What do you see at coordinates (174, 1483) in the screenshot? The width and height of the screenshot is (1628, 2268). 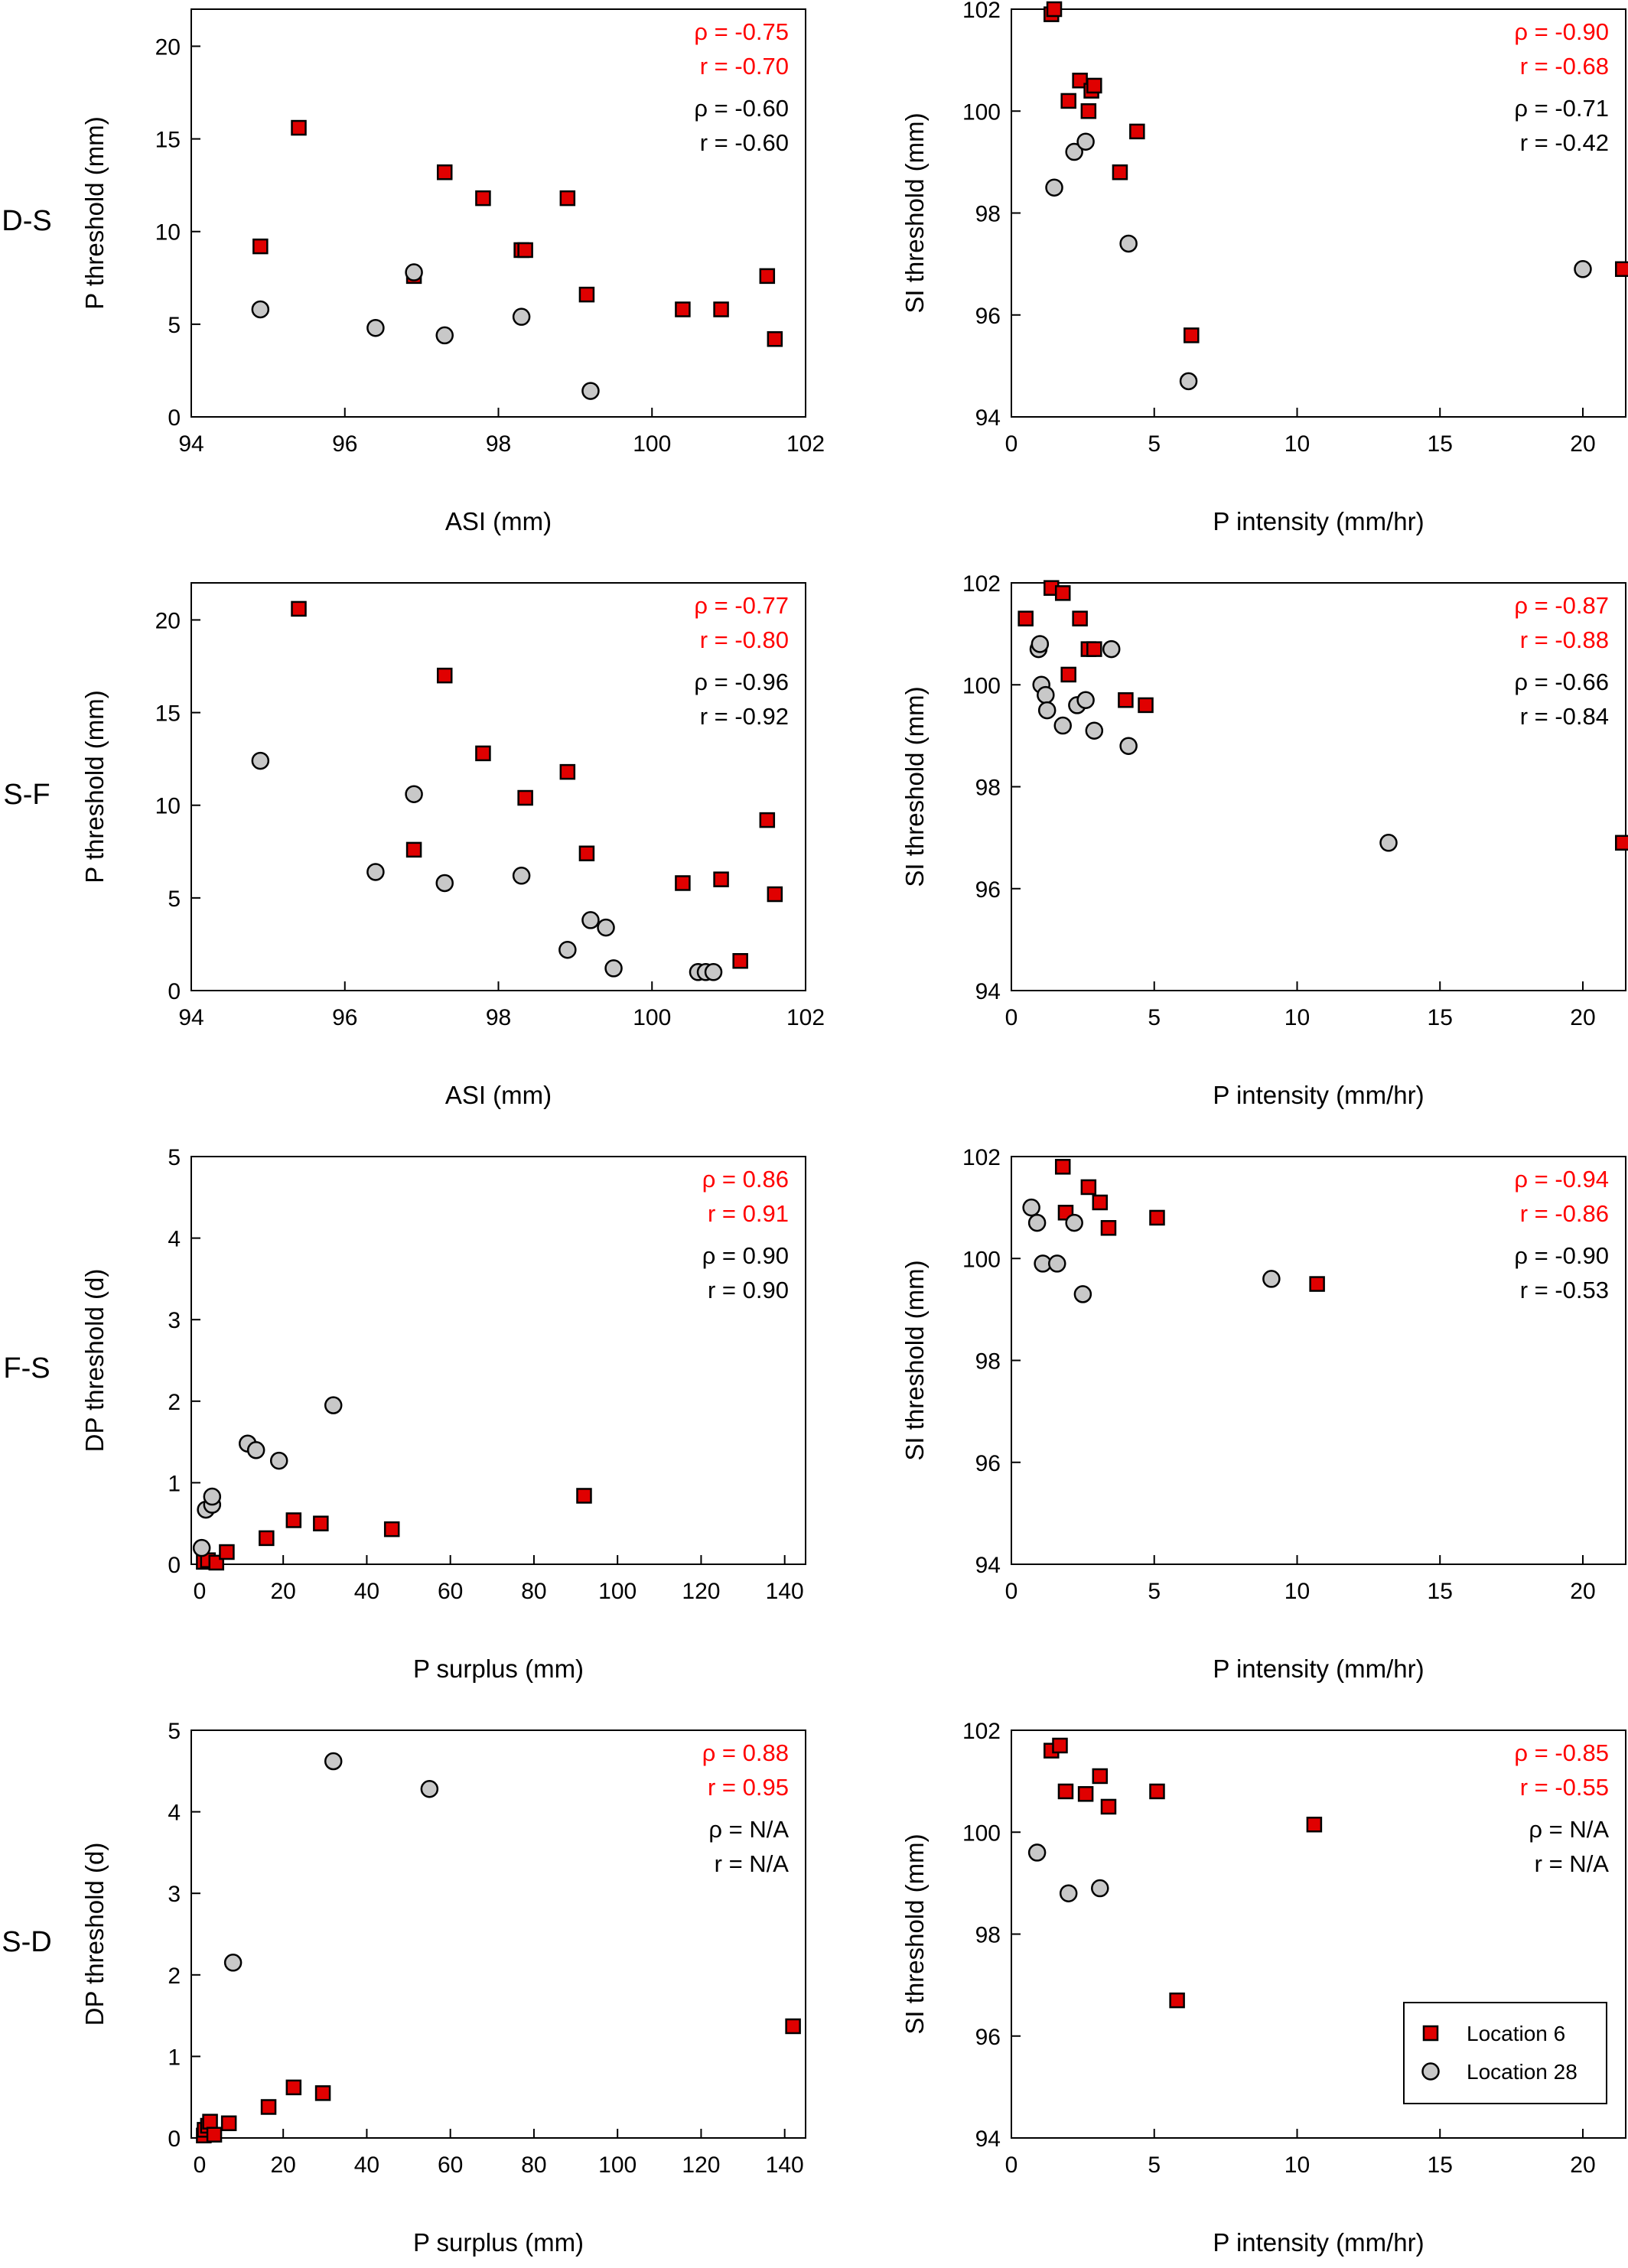 I see `y-tick-label: 1` at bounding box center [174, 1483].